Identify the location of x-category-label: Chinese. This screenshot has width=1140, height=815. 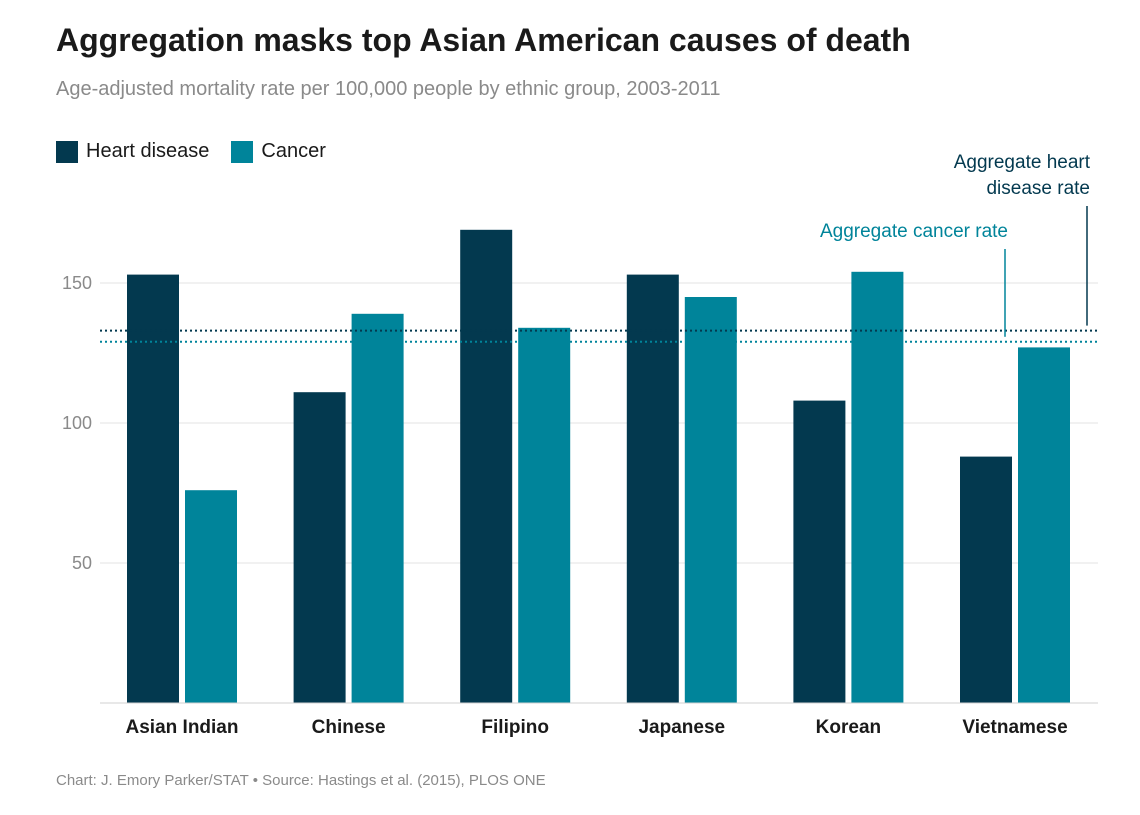
(349, 727).